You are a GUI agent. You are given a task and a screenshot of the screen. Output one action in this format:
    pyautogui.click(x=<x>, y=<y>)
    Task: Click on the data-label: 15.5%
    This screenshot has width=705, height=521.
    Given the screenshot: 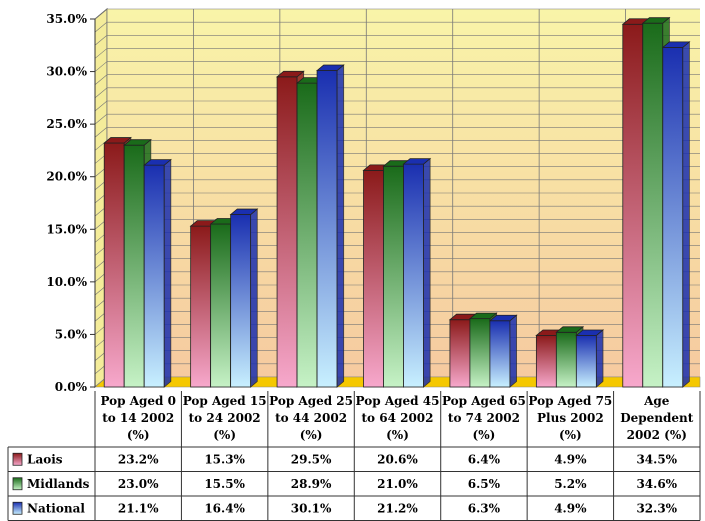 What is the action you would take?
    pyautogui.click(x=224, y=484)
    